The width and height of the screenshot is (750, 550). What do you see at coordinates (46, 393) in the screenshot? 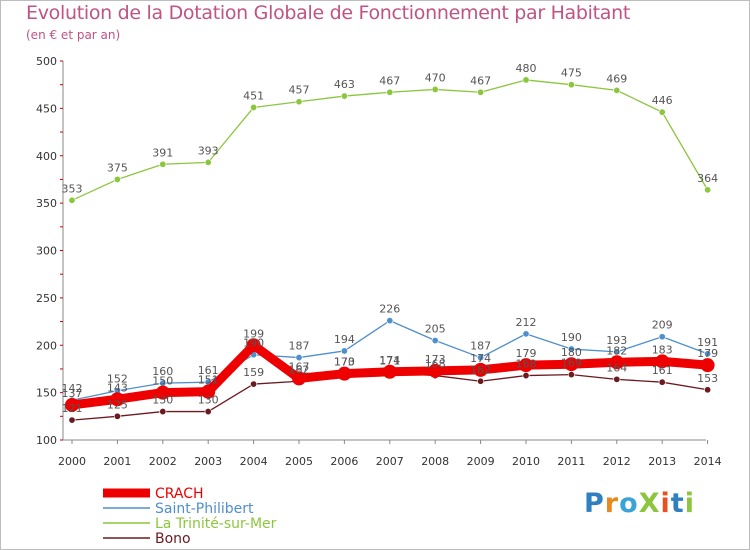
I see `y-tick-label: 150` at bounding box center [46, 393].